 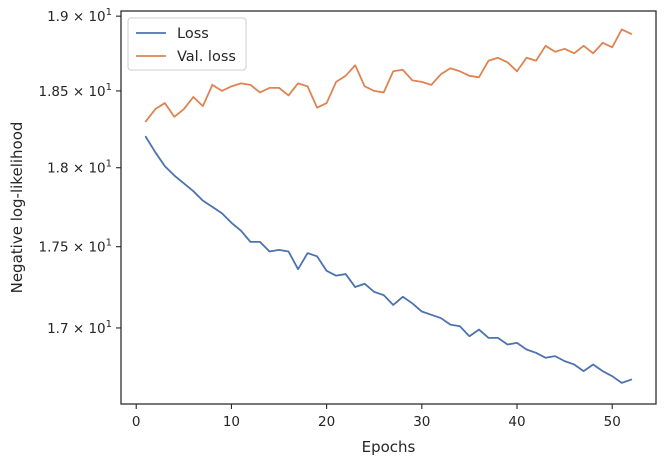 What do you see at coordinates (516, 422) in the screenshot?
I see `x-tick-label: 40` at bounding box center [516, 422].